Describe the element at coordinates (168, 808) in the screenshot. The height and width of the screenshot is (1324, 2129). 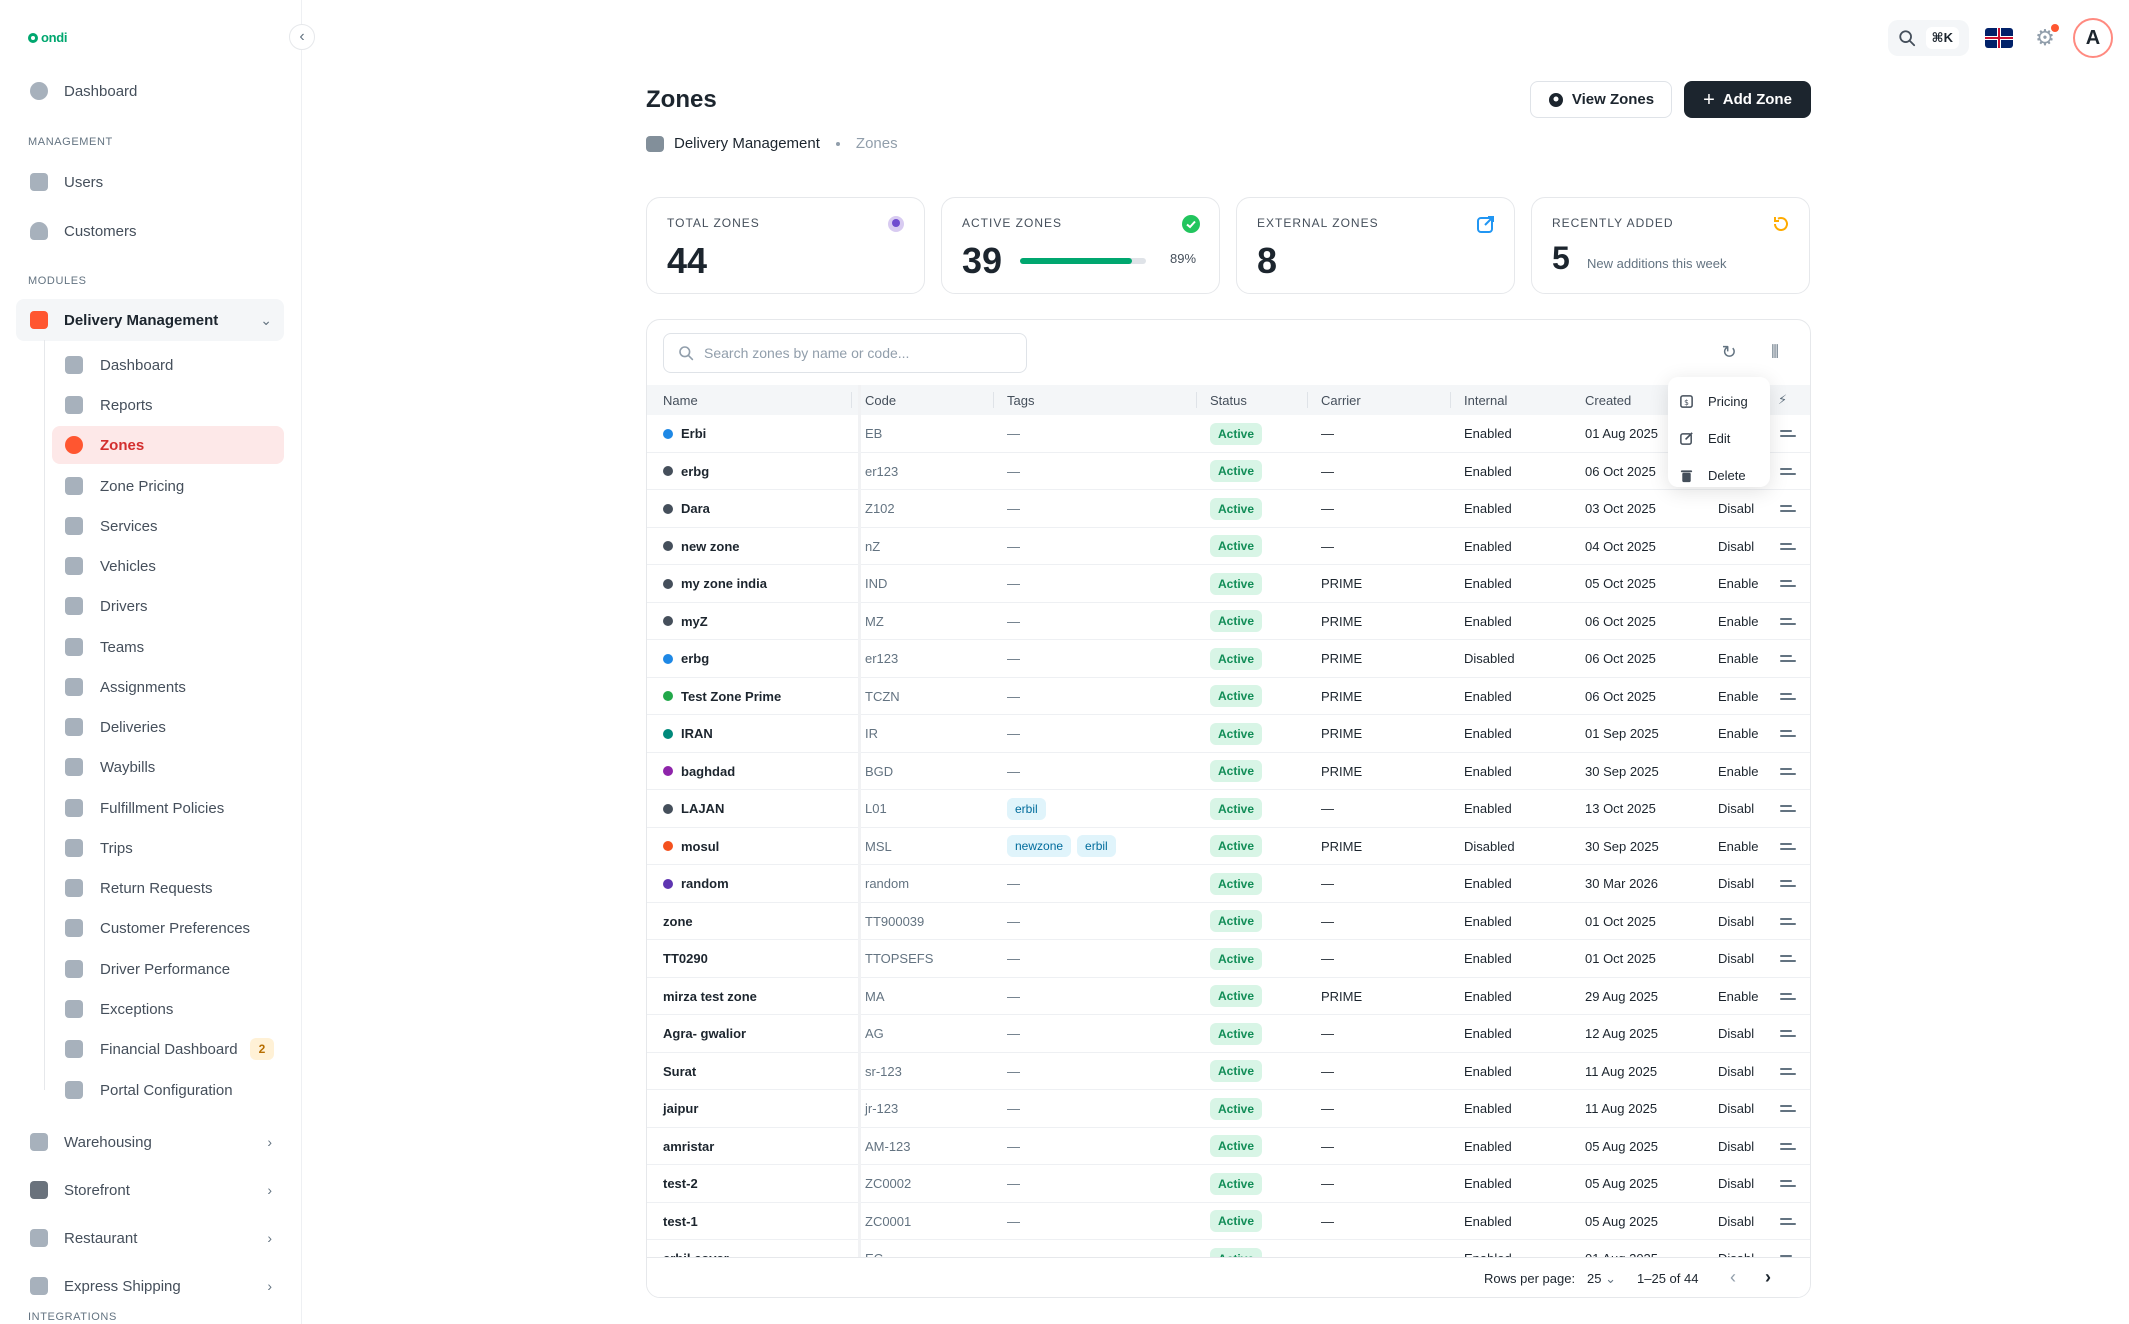
I see `sidebar-subitem-fulfillment-policies: Fulfillment Policies` at that location.